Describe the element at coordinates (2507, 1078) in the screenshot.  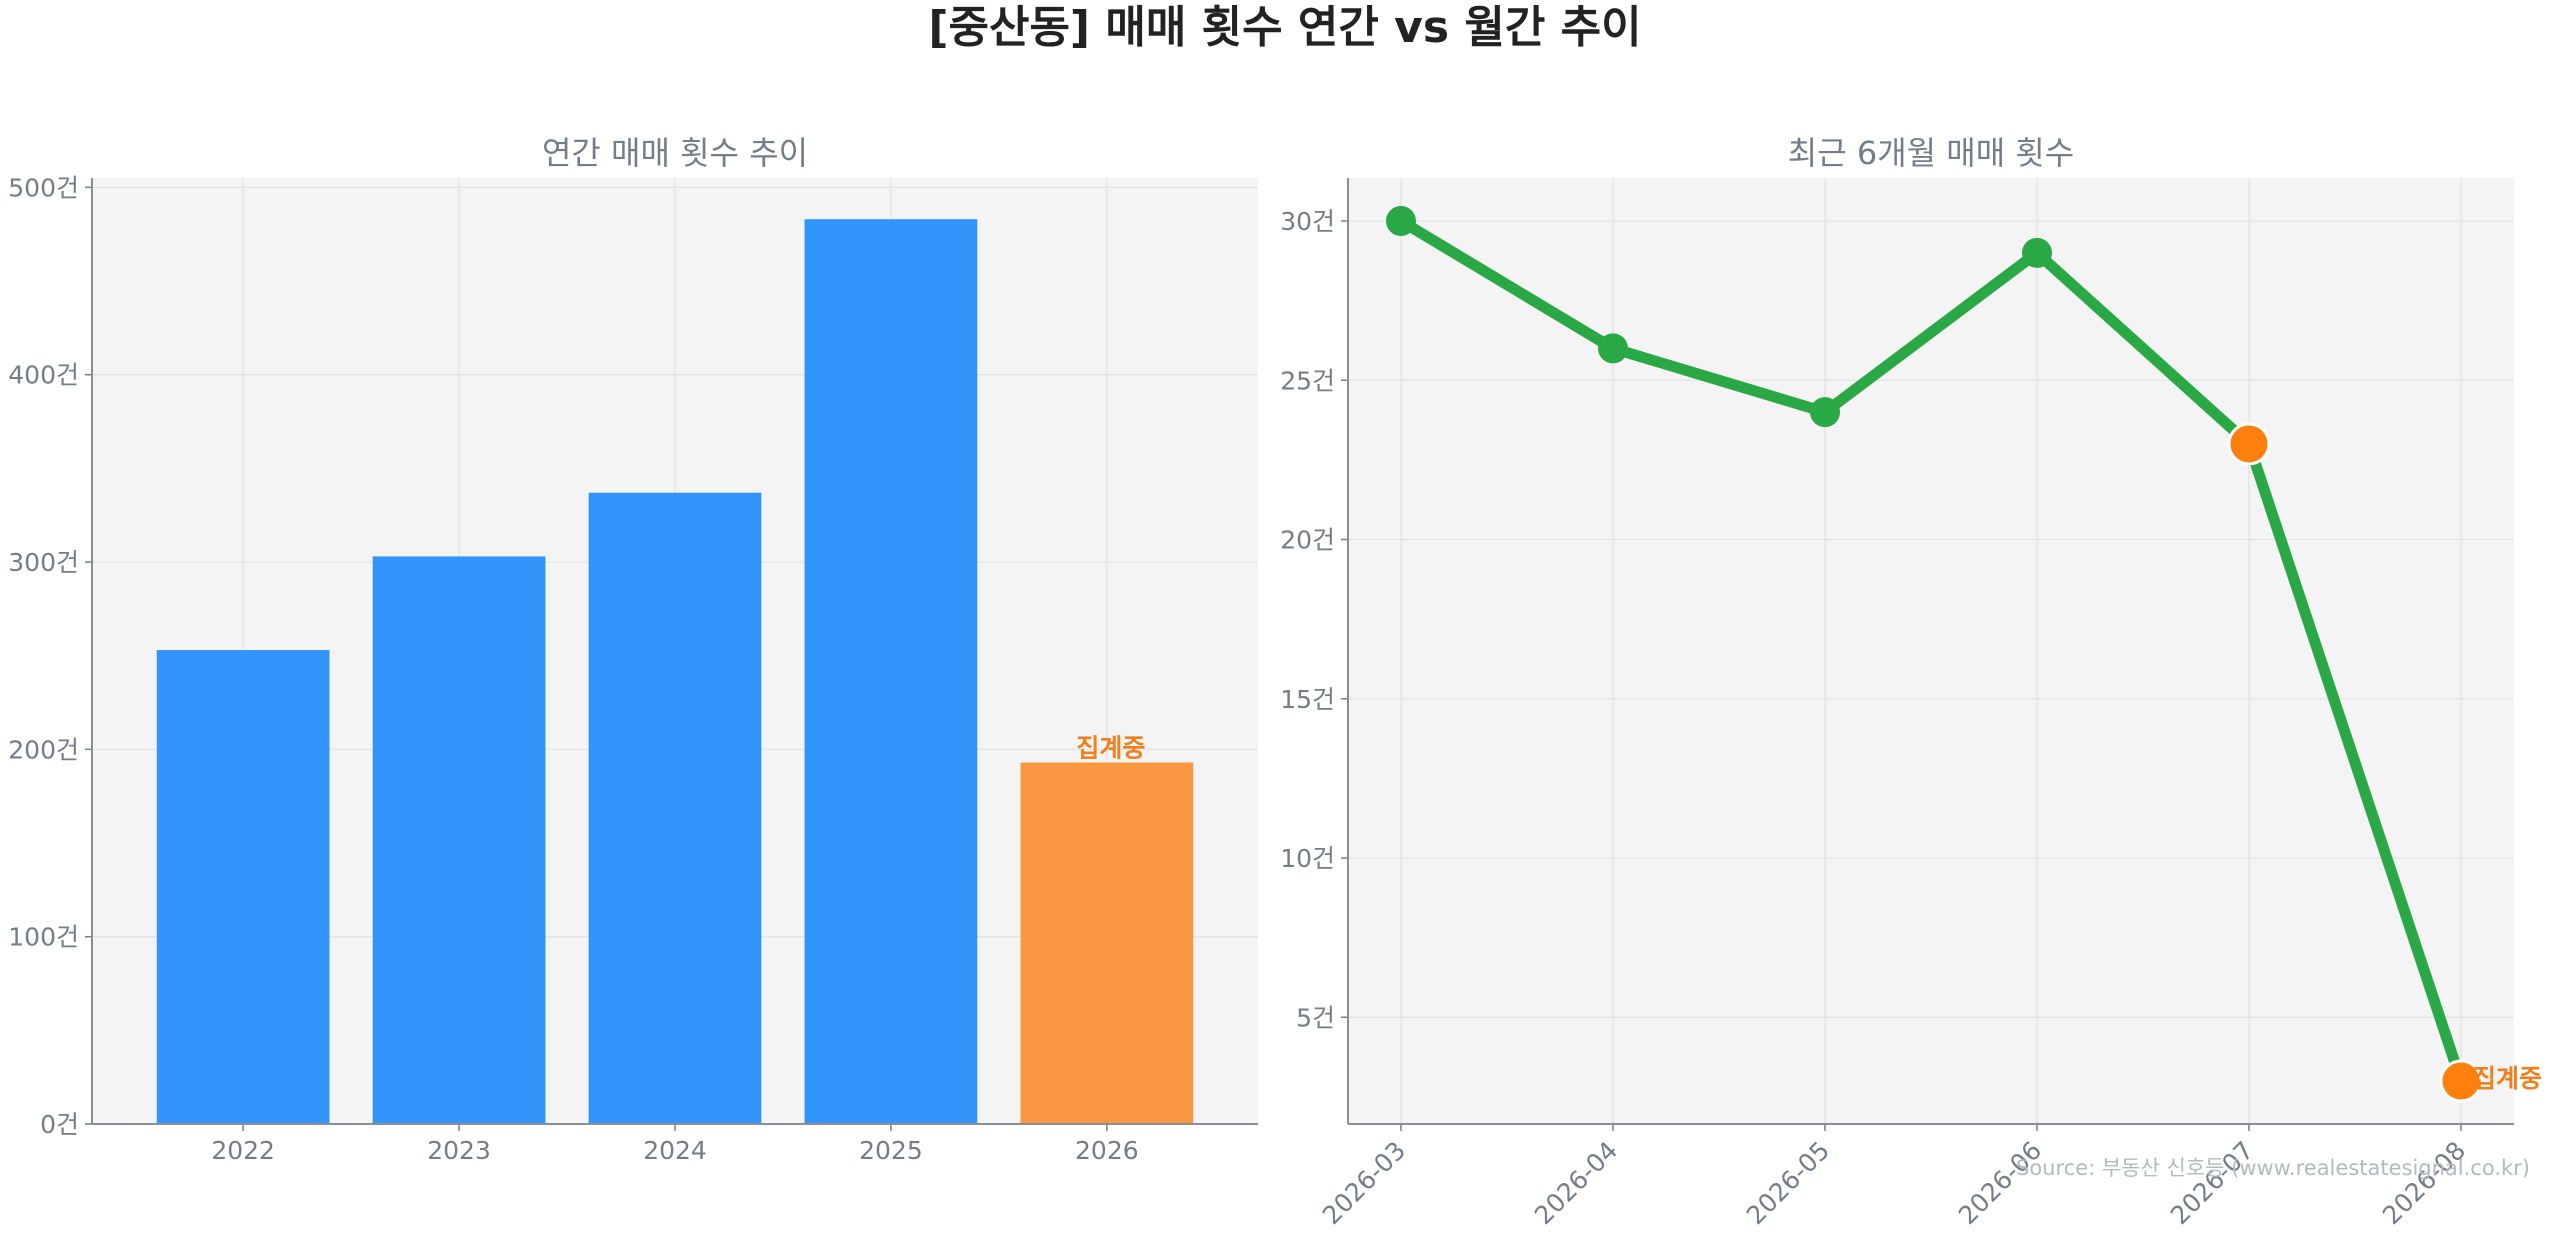
I see `line-annotation-label: 집계중` at that location.